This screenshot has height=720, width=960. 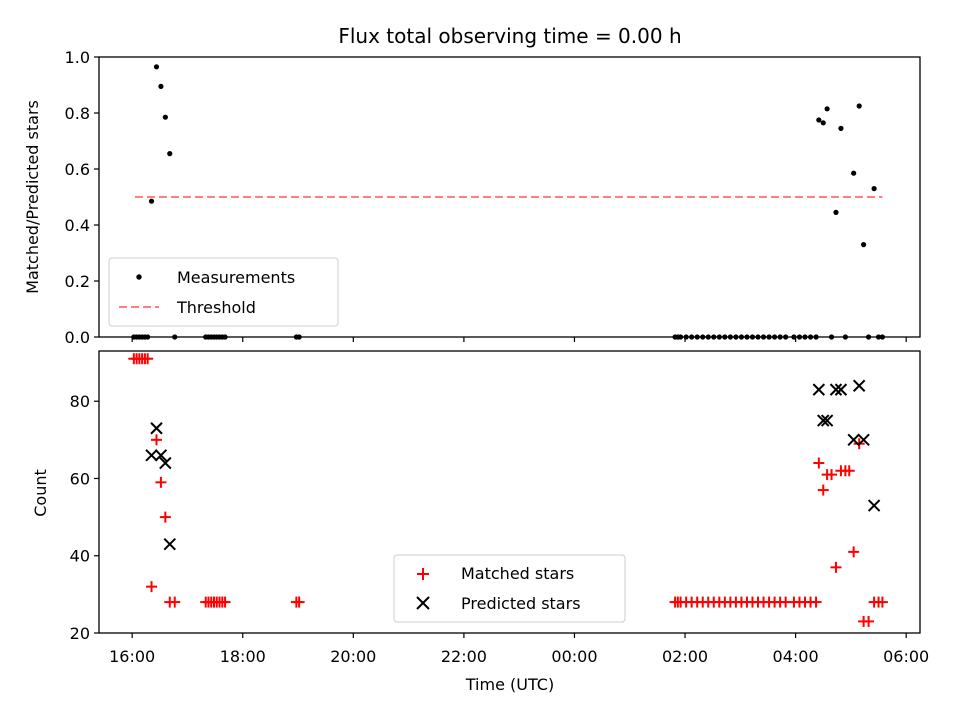 What do you see at coordinates (77, 113) in the screenshot?
I see `top-y-tick-label: 0.8` at bounding box center [77, 113].